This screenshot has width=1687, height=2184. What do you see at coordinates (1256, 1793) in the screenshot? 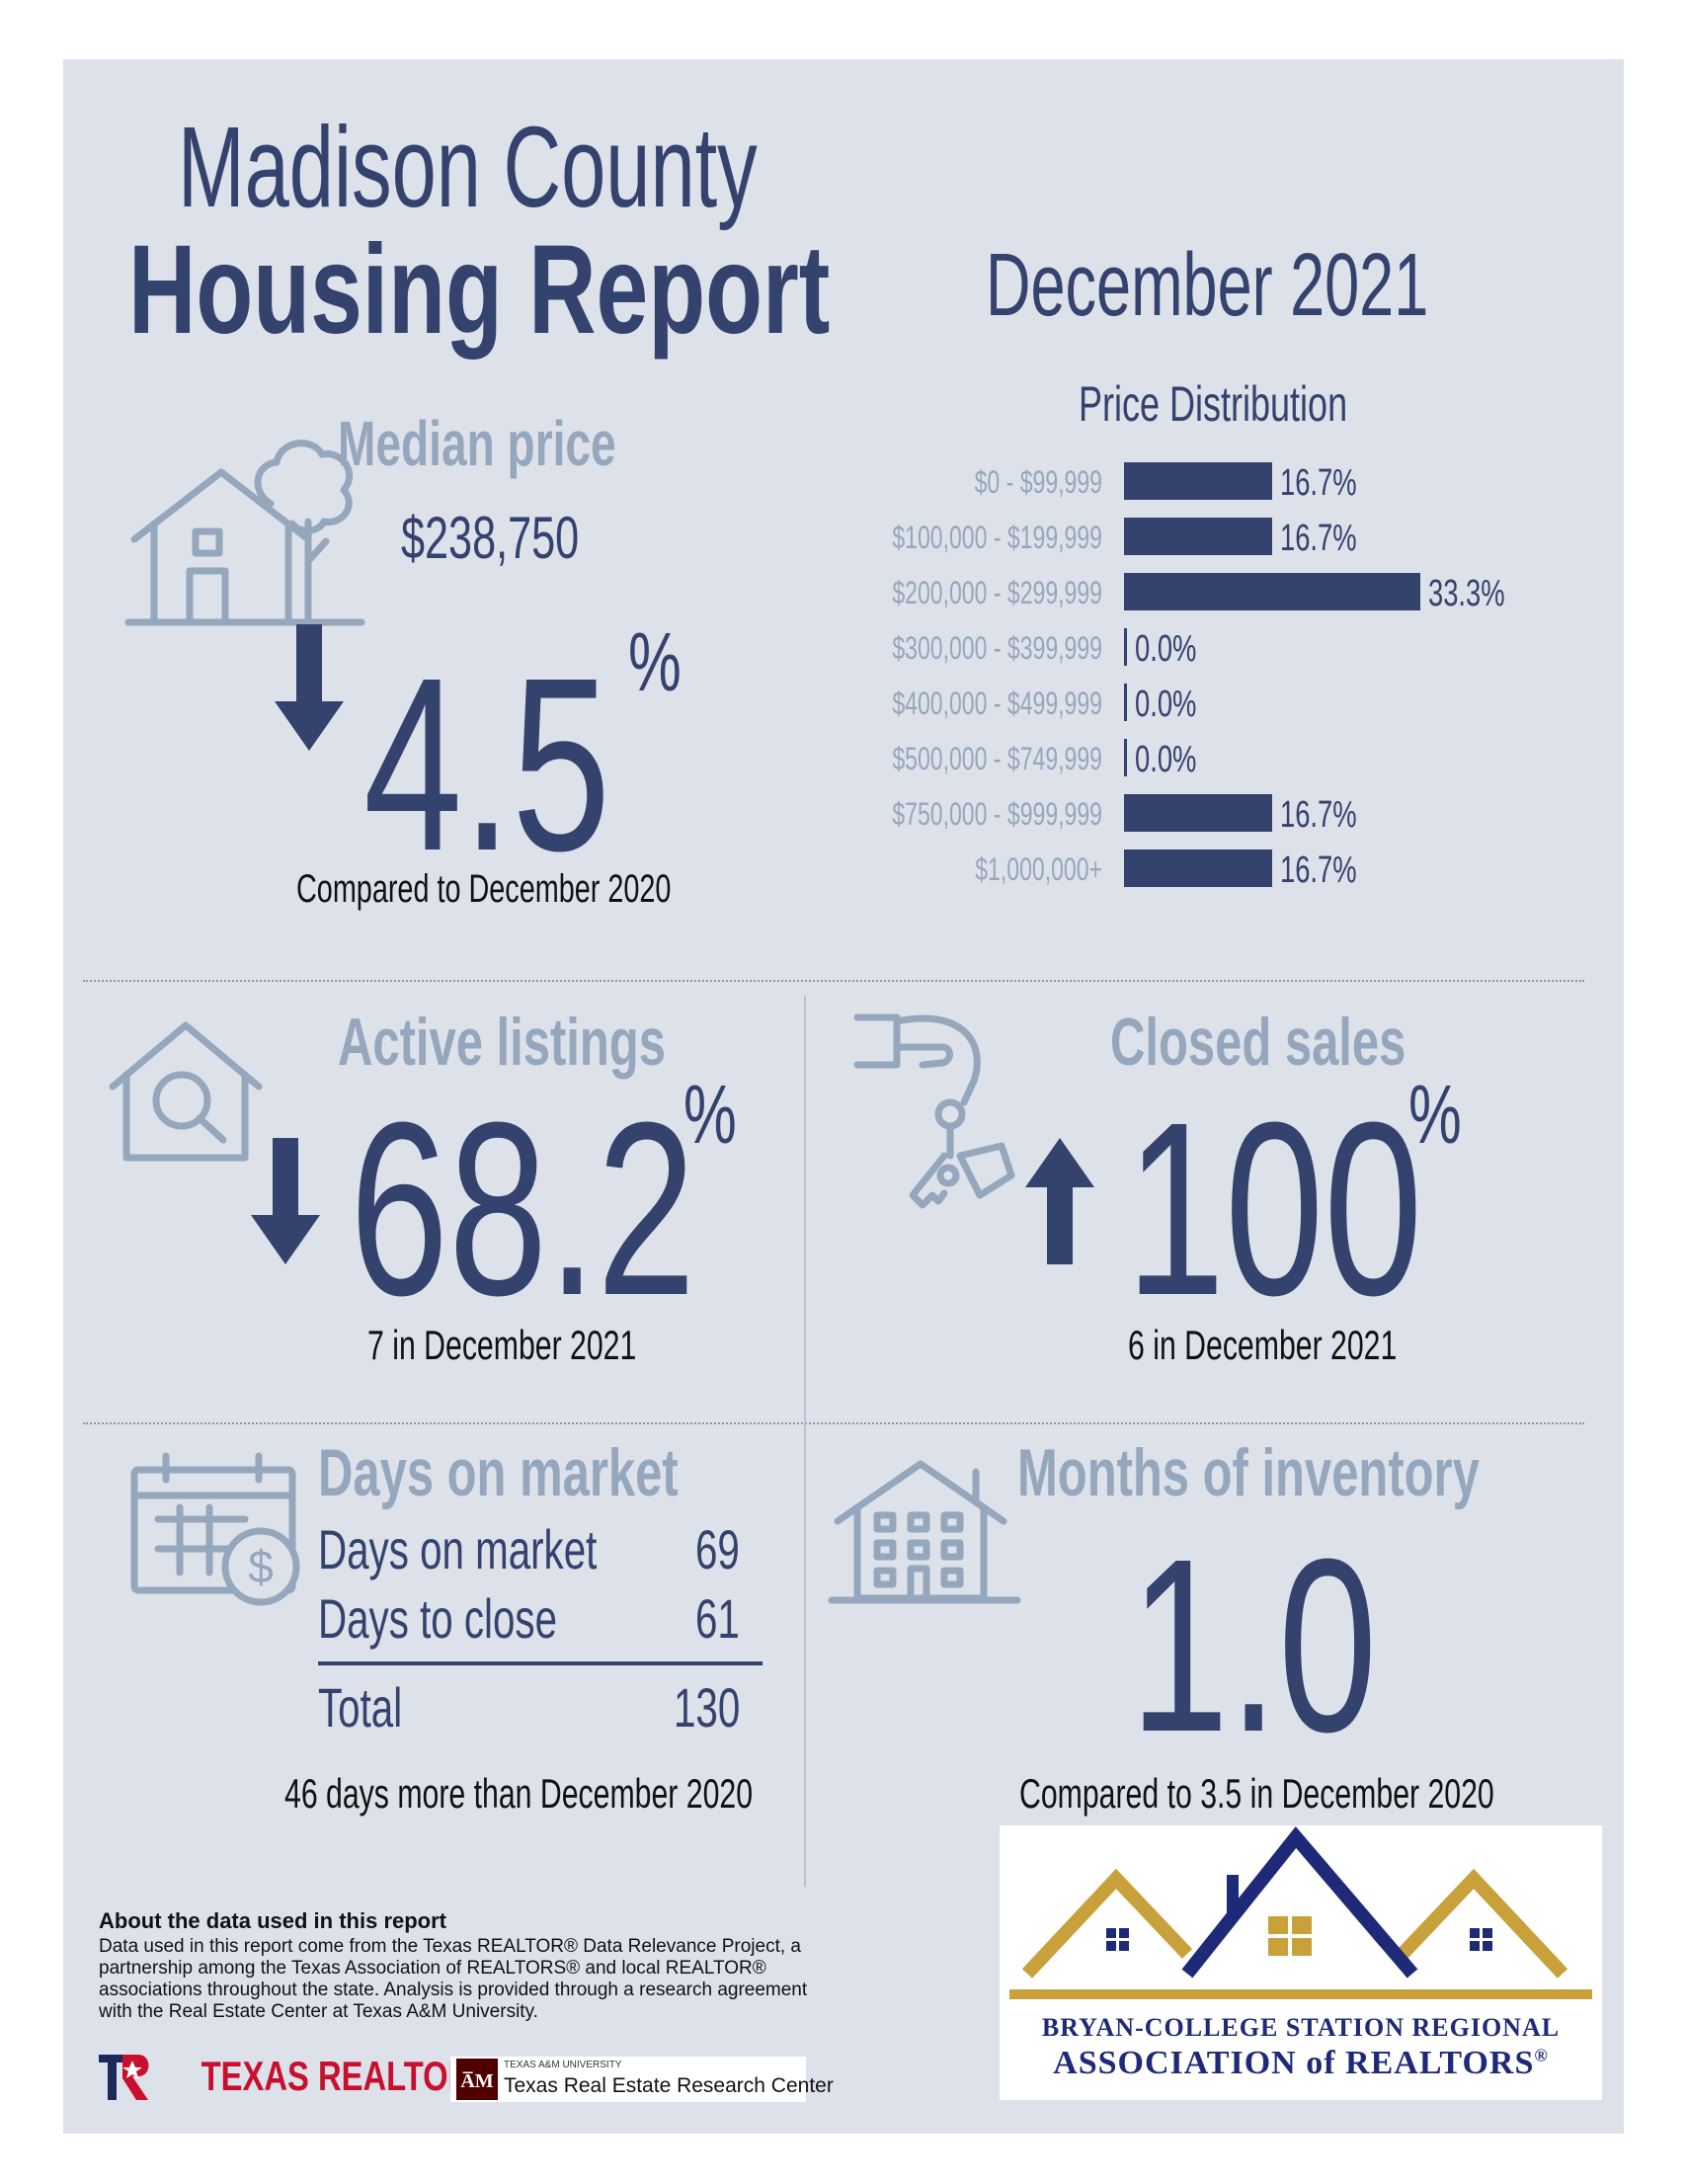
I see `months-inventory-comparison: Compared to 3.5 in December 2020` at bounding box center [1256, 1793].